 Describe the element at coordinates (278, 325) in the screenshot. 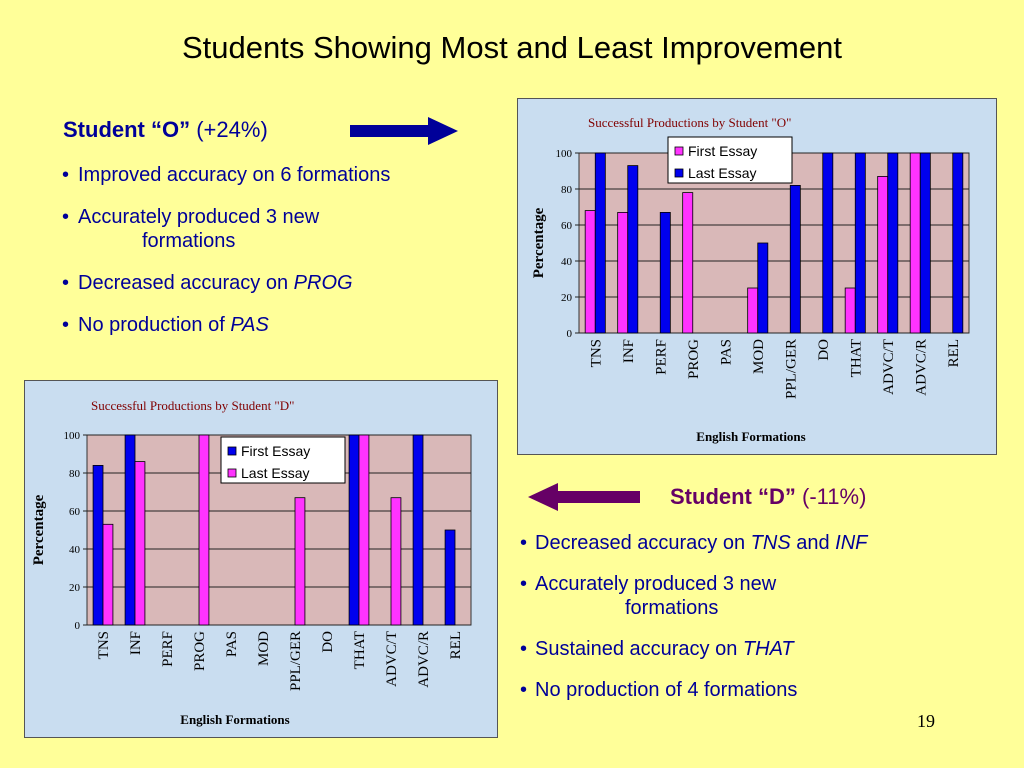

I see `list-item: No production of PAS` at that location.